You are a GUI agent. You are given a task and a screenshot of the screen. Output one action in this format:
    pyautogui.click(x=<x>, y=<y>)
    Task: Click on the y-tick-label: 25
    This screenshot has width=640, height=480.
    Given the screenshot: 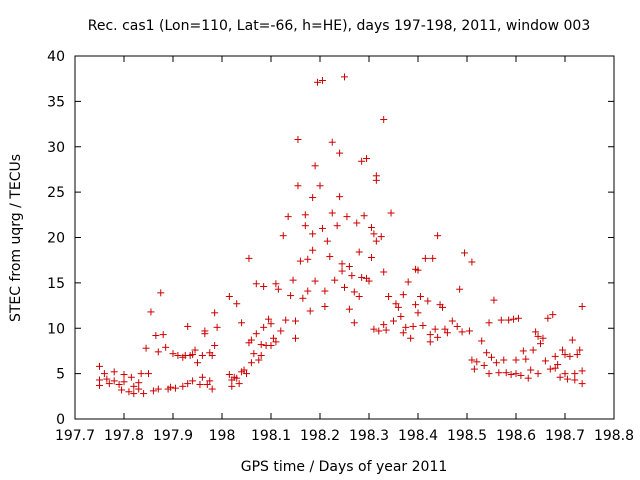 What is the action you would take?
    pyautogui.click(x=56, y=193)
    